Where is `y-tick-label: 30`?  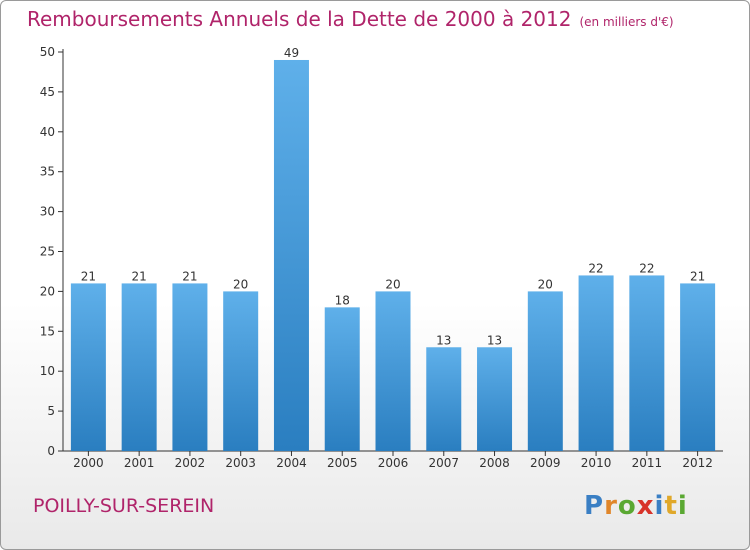 y-tick-label: 30 is located at coordinates (47, 212).